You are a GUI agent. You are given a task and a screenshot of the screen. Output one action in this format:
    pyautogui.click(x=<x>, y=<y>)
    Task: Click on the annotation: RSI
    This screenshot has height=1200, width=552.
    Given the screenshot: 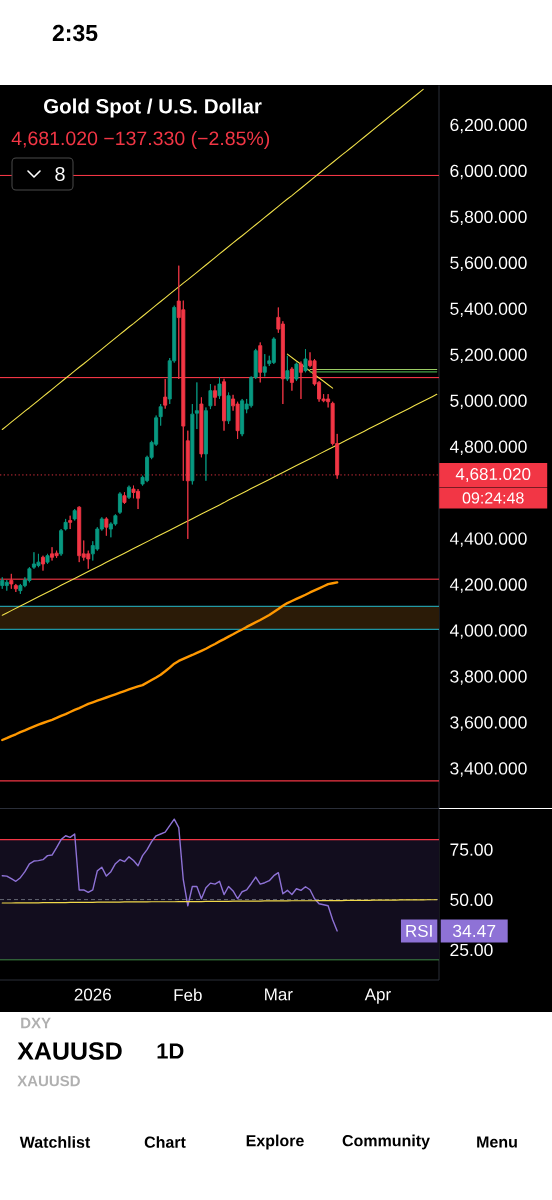 What is the action you would take?
    pyautogui.click(x=419, y=930)
    